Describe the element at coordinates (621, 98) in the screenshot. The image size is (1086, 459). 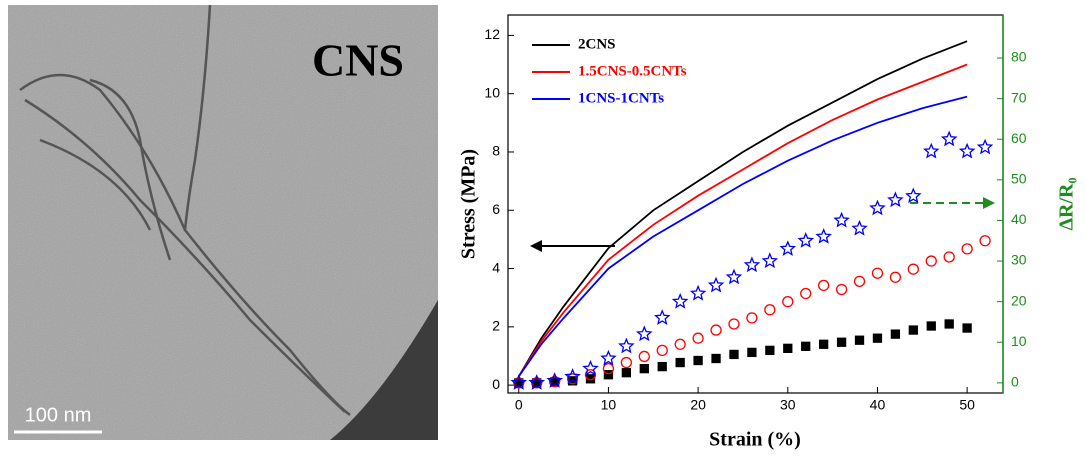
I see `legend-label: 1CNS-1CNTs` at that location.